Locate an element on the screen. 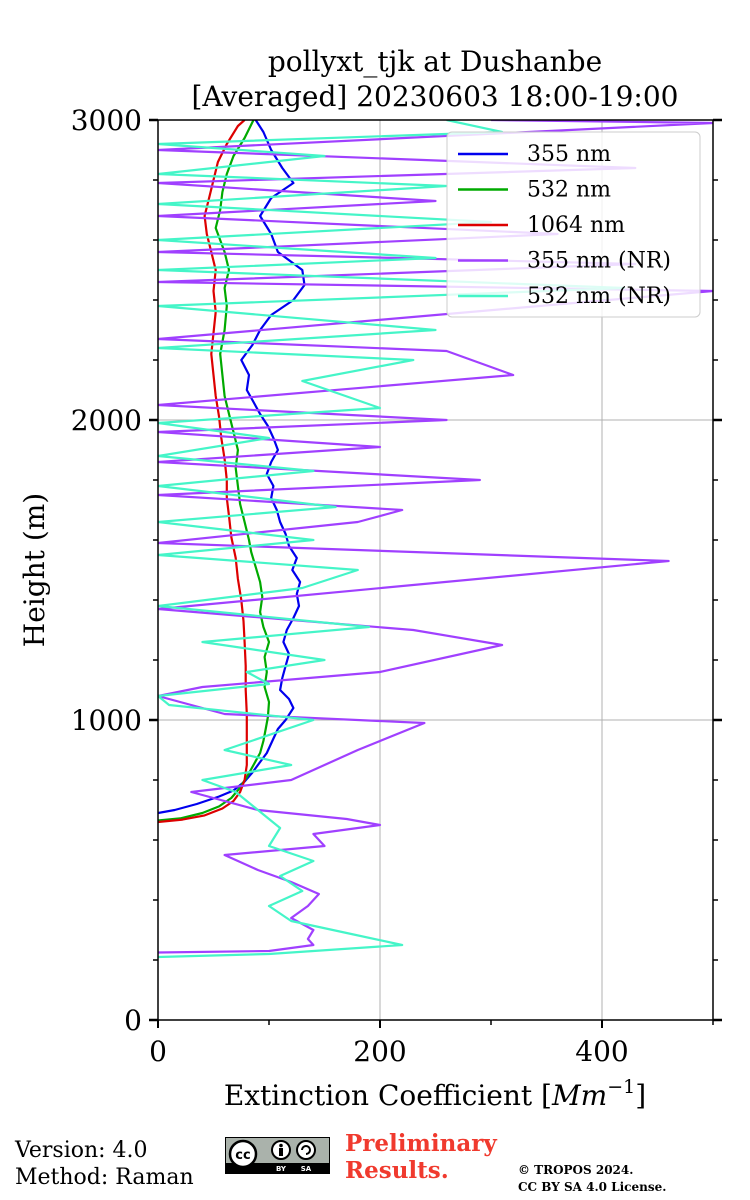  legend-label-4: 532 nm (NR) is located at coordinates (599, 296).